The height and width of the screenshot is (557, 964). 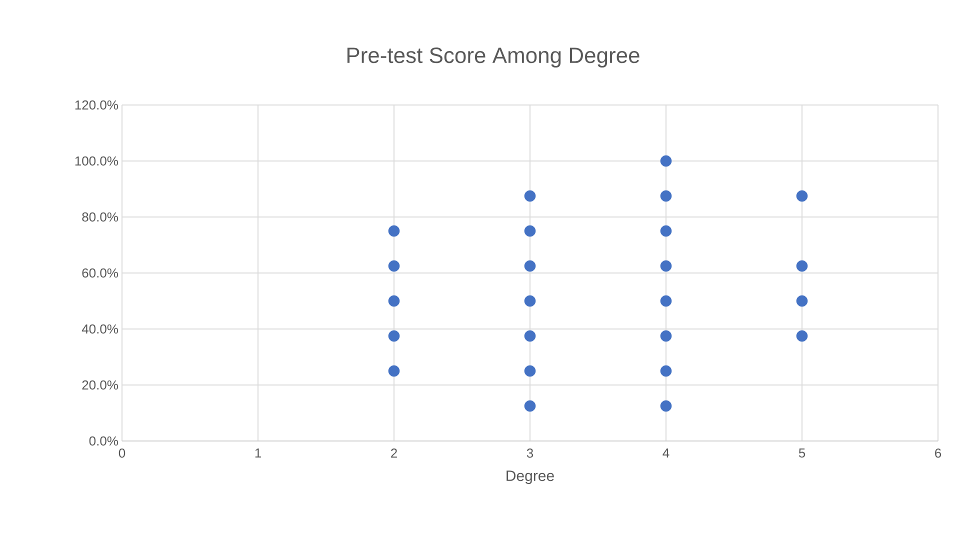 I want to click on y-tick-label: 0.0%, so click(x=103, y=441).